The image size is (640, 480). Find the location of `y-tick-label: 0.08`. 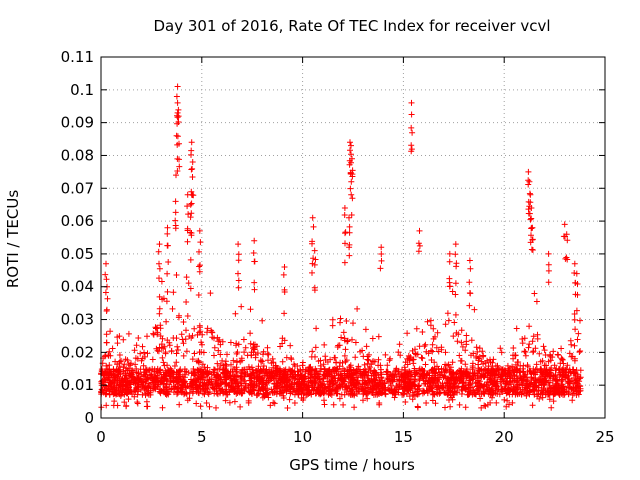

y-tick-label: 0.08 is located at coordinates (77, 155).